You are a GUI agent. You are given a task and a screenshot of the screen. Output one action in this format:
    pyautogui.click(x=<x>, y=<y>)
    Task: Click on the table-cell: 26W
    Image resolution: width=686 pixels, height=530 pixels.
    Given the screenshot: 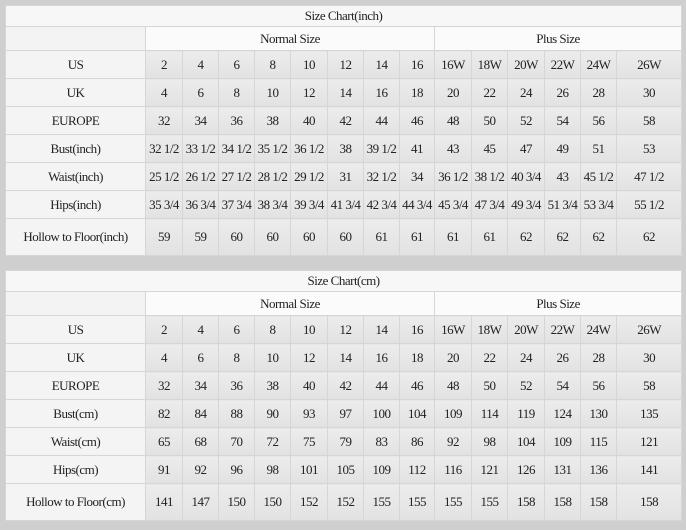 What is the action you would take?
    pyautogui.click(x=649, y=64)
    